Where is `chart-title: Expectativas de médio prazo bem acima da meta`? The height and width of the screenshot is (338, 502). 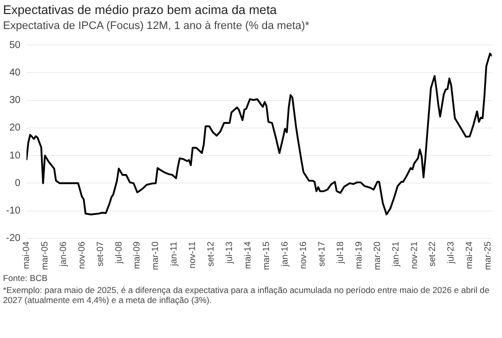 chart-title: Expectativas de médio prazo bem acima da meta is located at coordinates (140, 10).